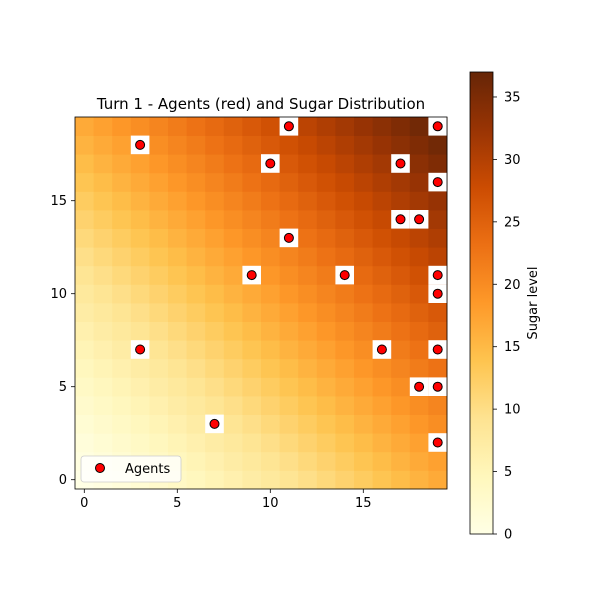  Describe the element at coordinates (58, 294) in the screenshot. I see `y-tick-label: 10` at that location.